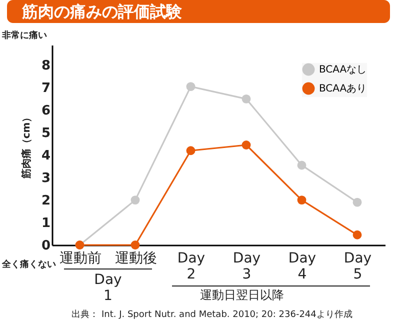 This screenshot has height=322, width=401. I want to click on text: 運動日翌日以降, so click(242, 295).